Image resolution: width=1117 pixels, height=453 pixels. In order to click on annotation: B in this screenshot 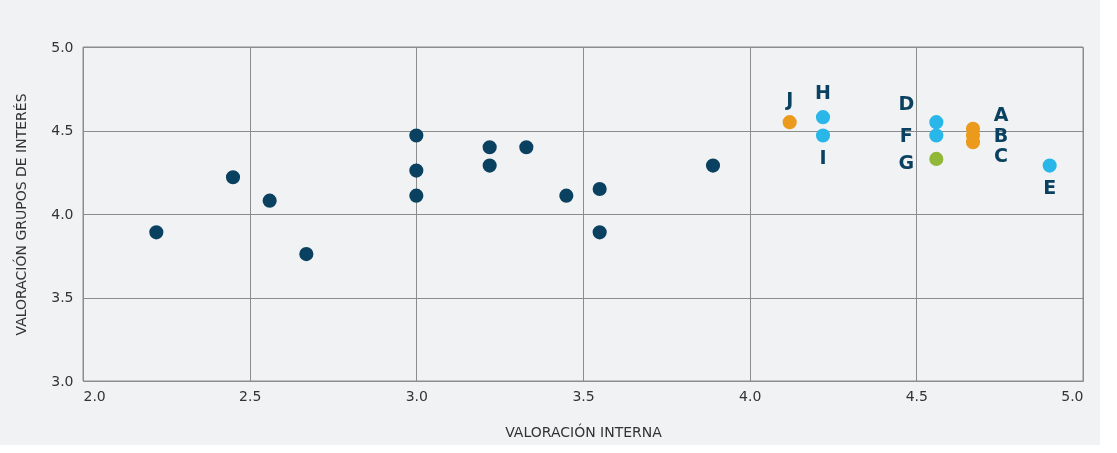, I will do `click(1001, 134)`.